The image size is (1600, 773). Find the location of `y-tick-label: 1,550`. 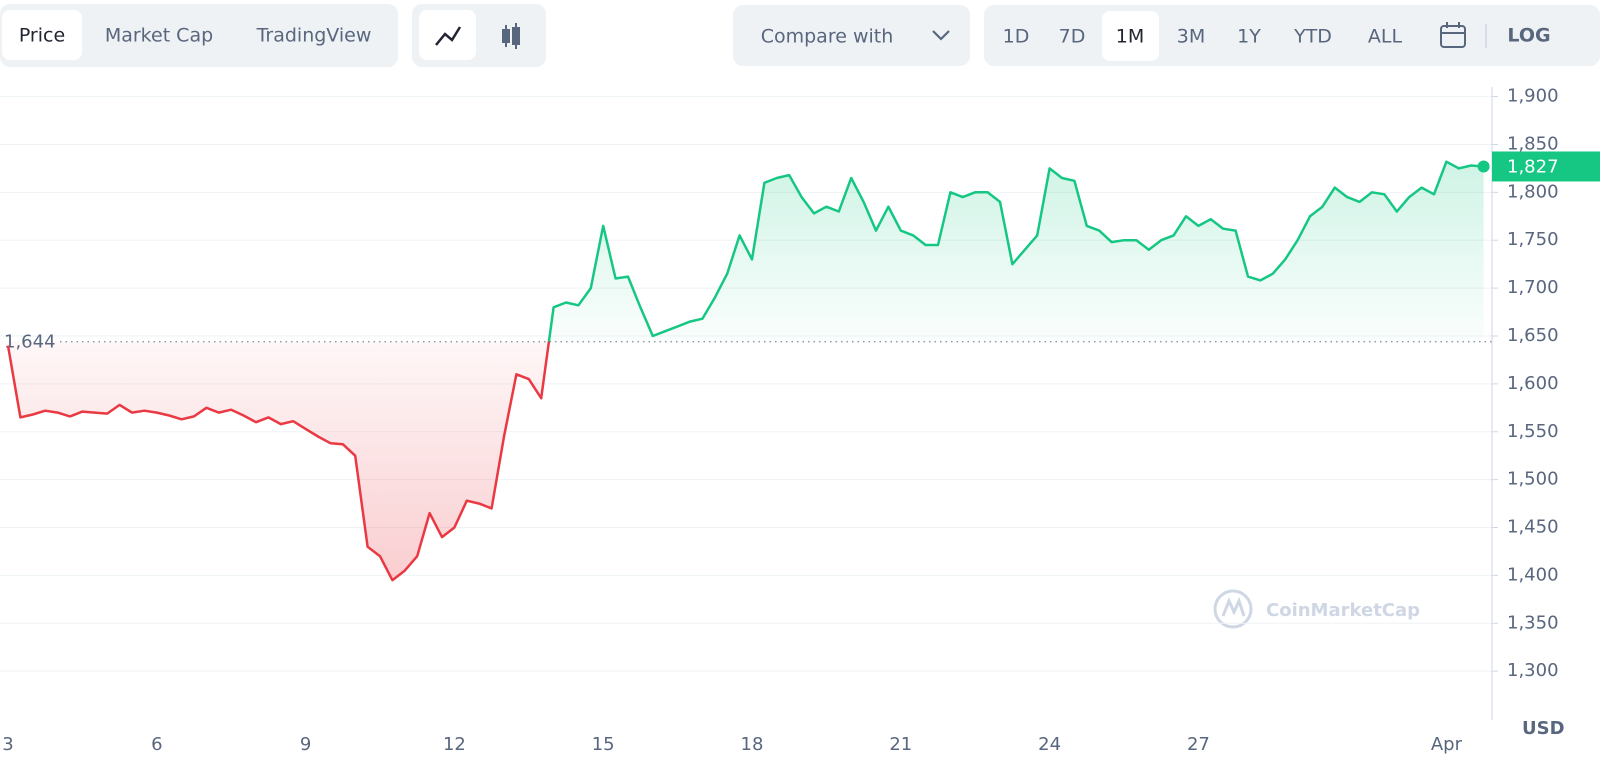

y-tick-label: 1,550 is located at coordinates (1533, 431).